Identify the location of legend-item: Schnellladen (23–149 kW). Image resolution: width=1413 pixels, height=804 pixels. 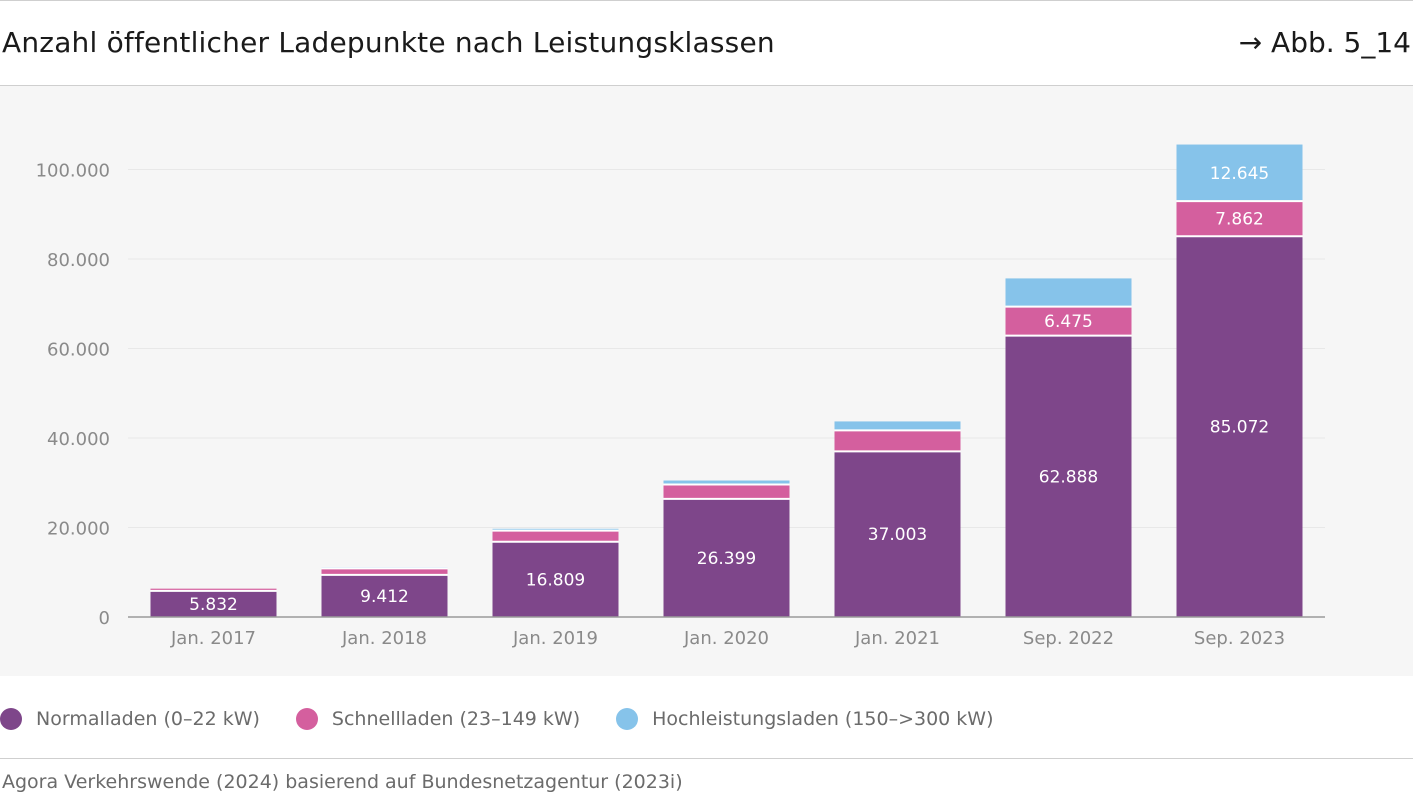
(438, 719).